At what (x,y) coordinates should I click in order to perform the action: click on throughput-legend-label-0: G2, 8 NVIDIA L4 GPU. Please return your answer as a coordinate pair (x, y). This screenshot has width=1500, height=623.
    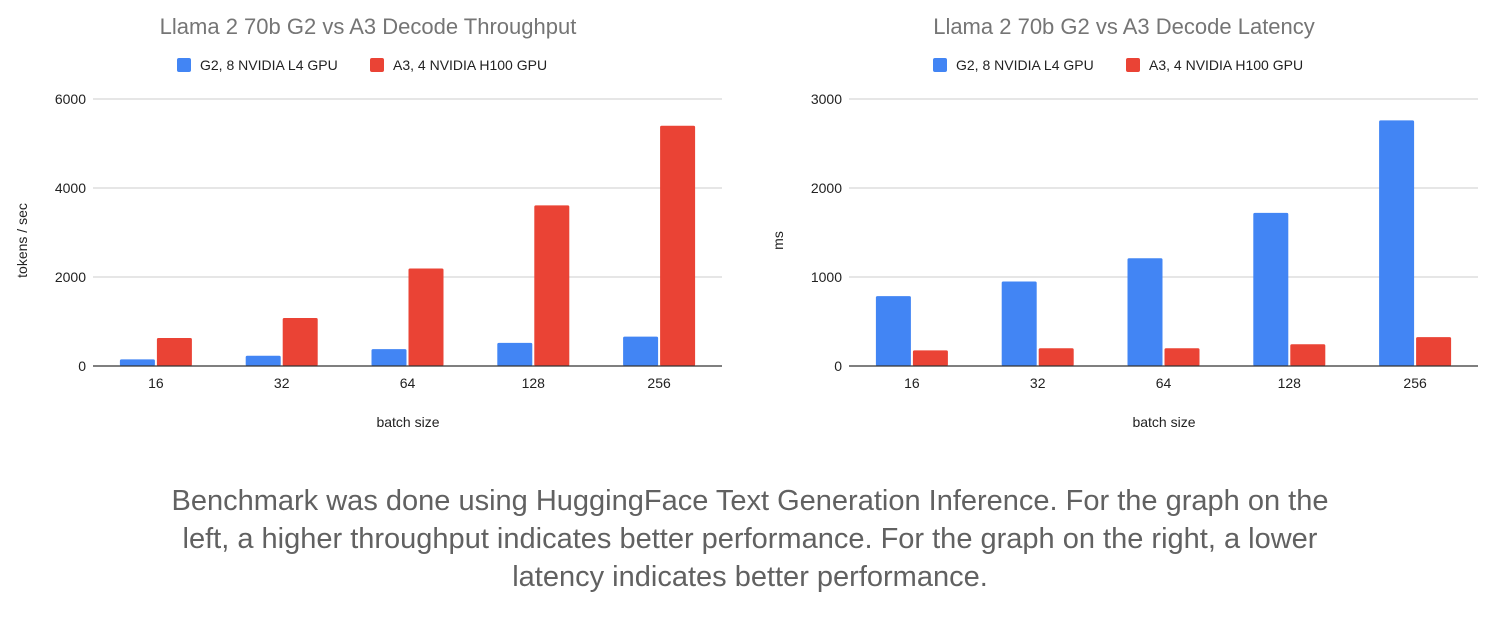
    Looking at the image, I should click on (269, 65).